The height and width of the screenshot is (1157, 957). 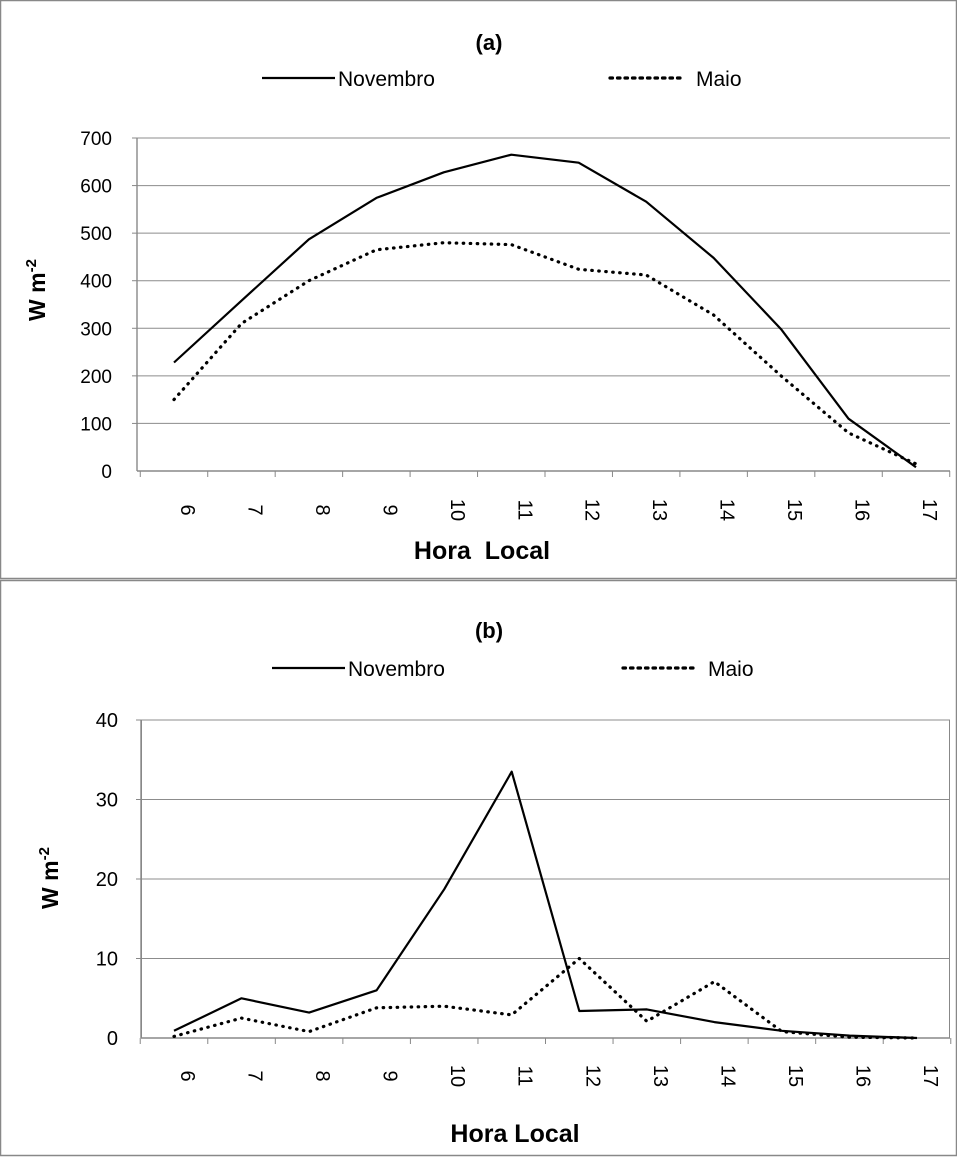 What do you see at coordinates (107, 801) in the screenshot?
I see `y-tick-label: 30` at bounding box center [107, 801].